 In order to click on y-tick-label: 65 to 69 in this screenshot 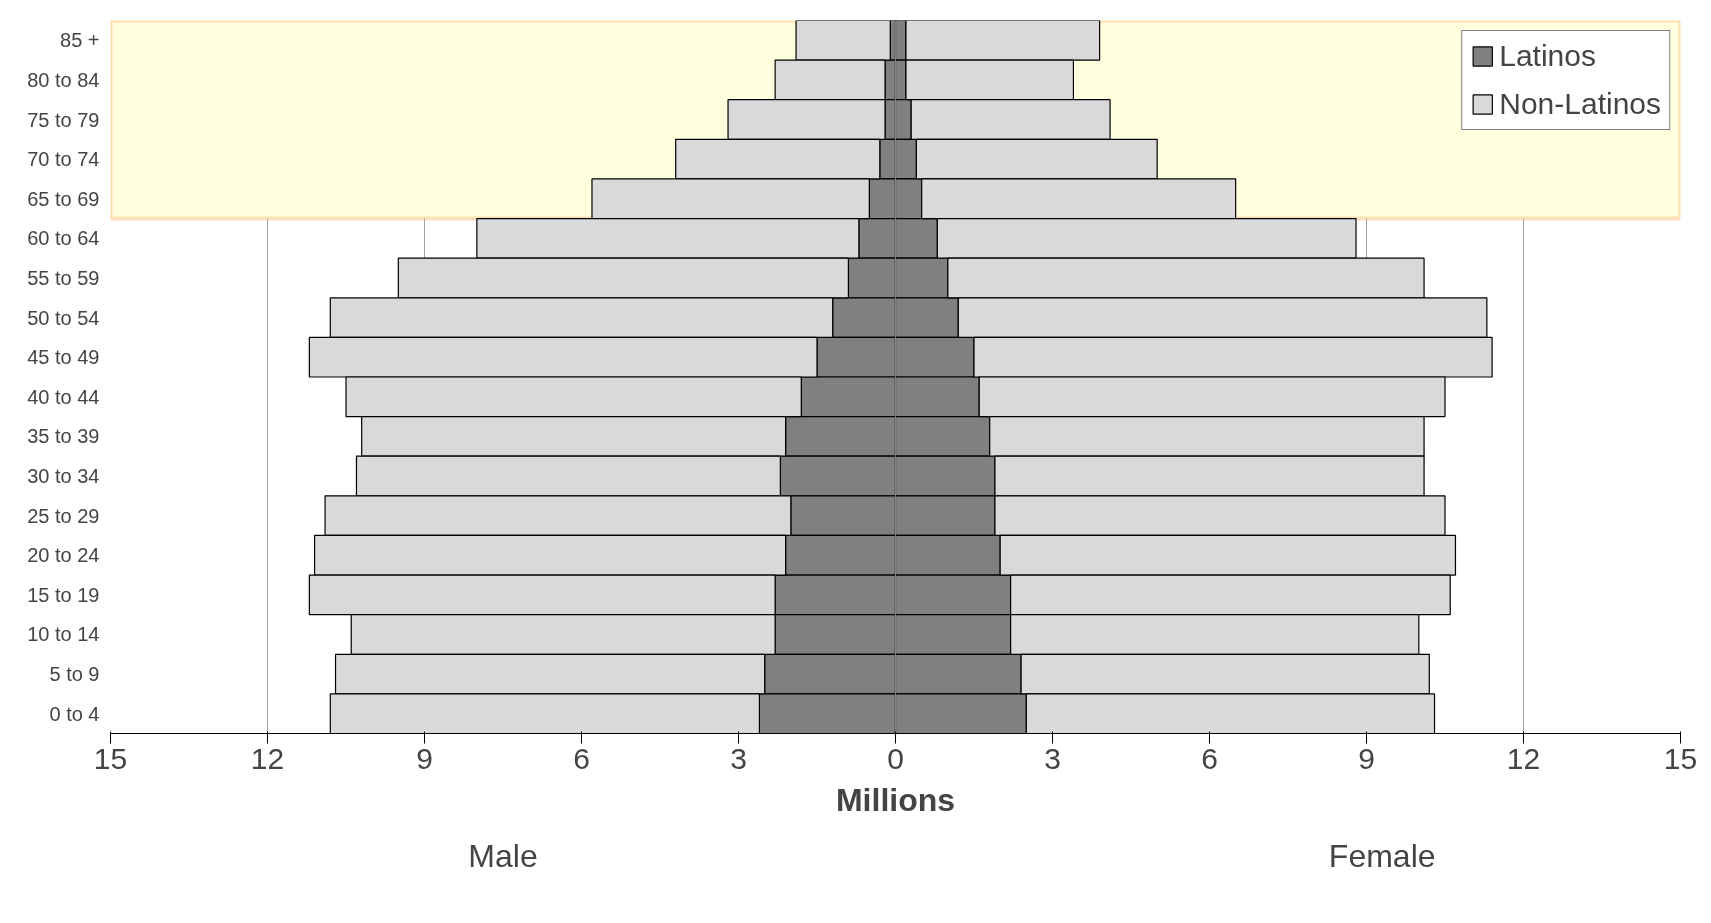, I will do `click(63, 198)`.